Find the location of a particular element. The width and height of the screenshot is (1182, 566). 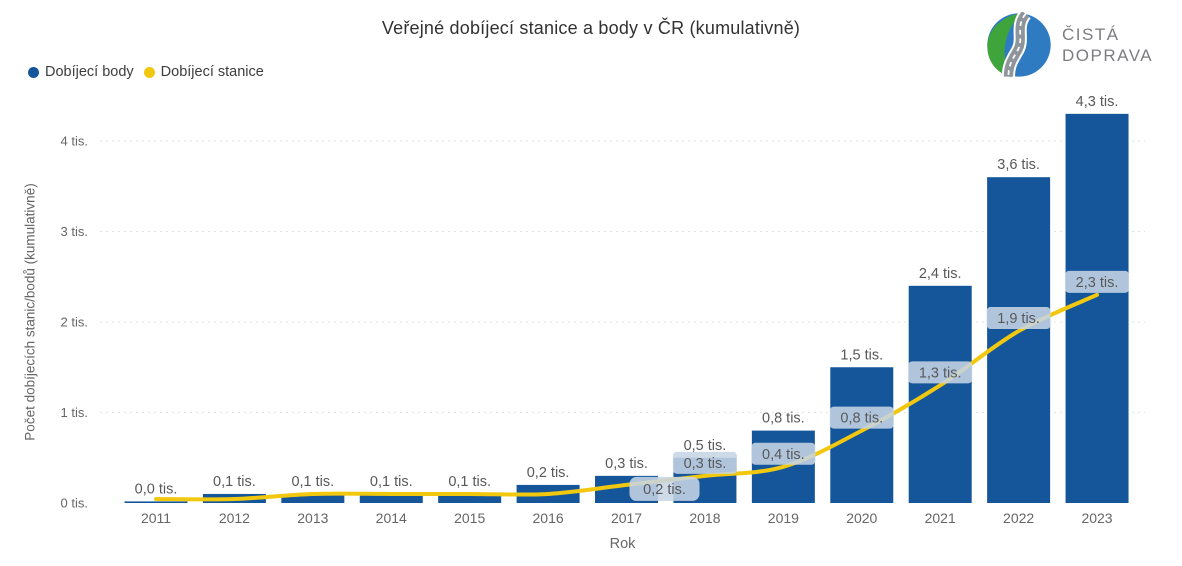

bar-label-2011: 0,0 tis. is located at coordinates (156, 489).